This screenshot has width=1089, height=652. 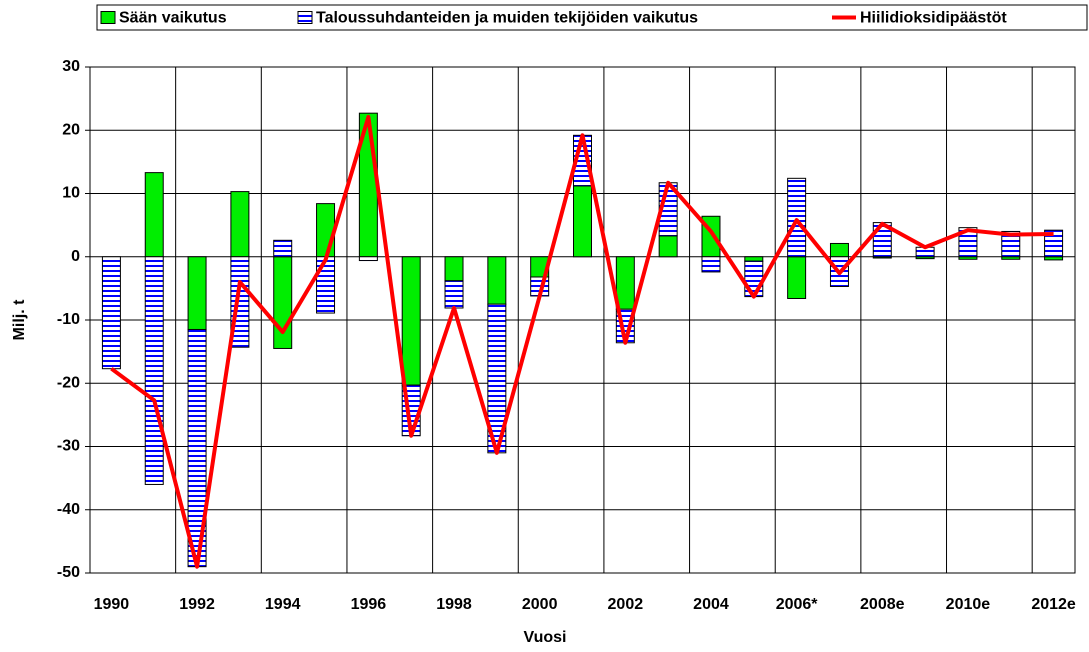 What do you see at coordinates (626, 604) in the screenshot?
I see `x-tick-label: 2002` at bounding box center [626, 604].